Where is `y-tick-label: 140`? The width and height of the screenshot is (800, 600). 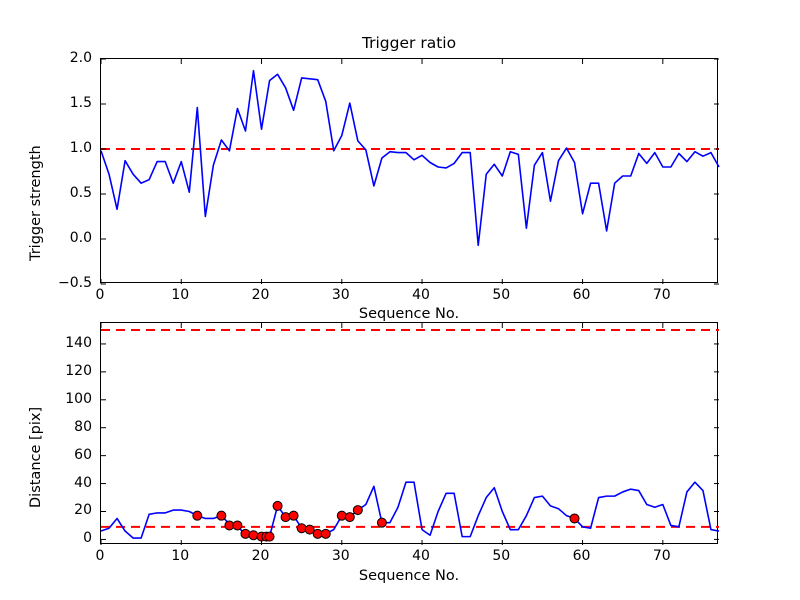 y-tick-label: 140 is located at coordinates (78, 342).